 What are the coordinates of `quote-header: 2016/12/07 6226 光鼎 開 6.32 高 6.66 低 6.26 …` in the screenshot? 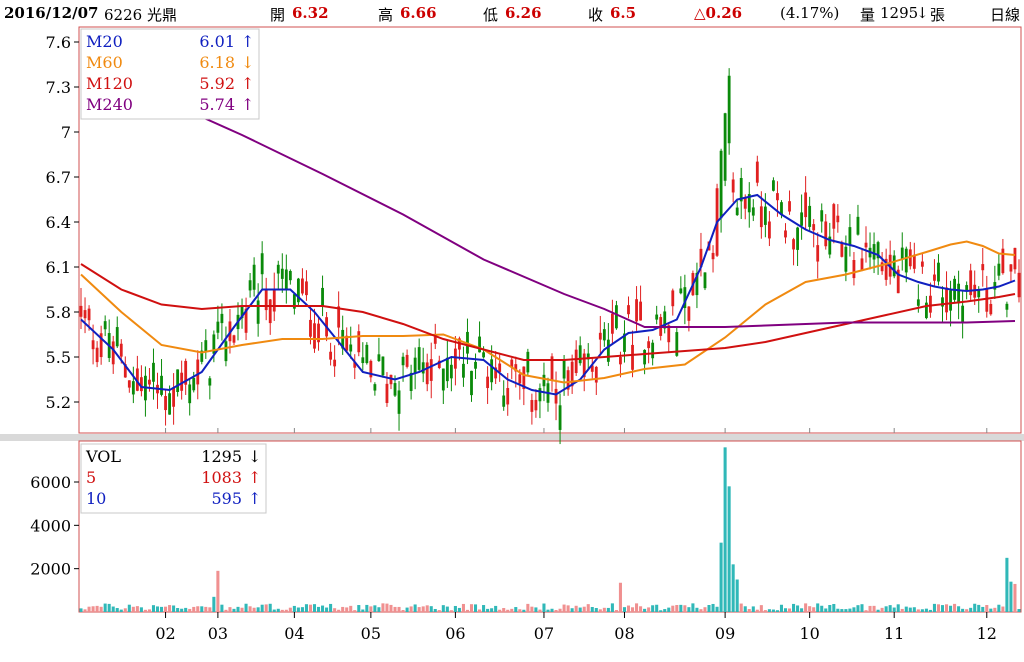 It's located at (512, 13).